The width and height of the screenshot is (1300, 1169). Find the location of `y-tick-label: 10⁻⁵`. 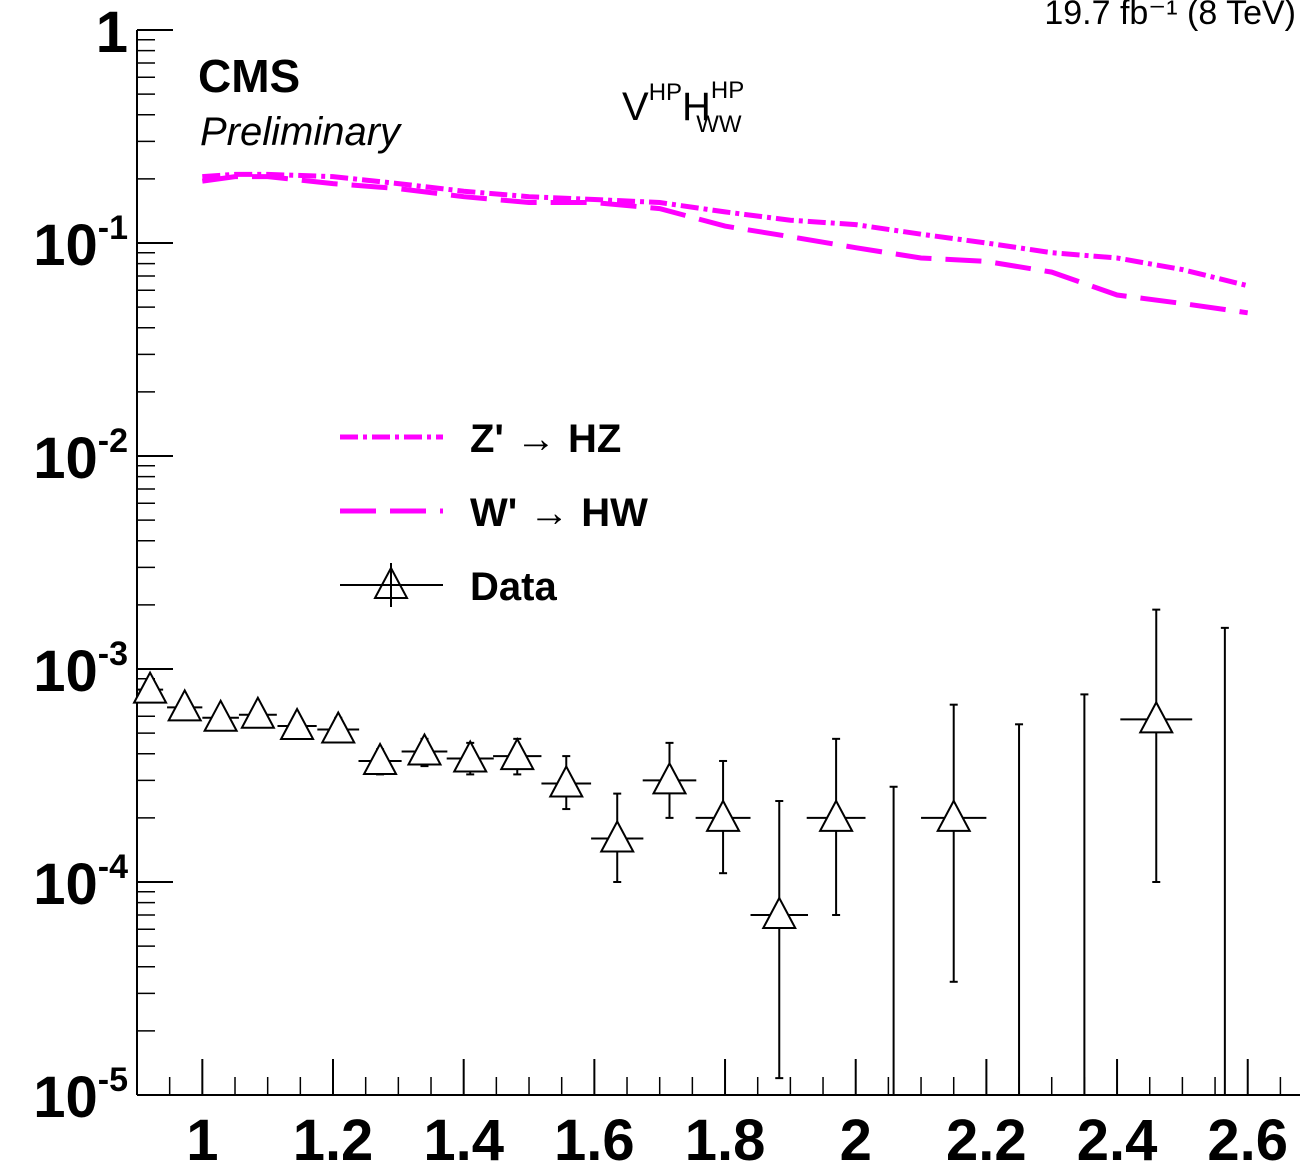

y-tick-label: 10⁻⁵ is located at coordinates (80, 1095).